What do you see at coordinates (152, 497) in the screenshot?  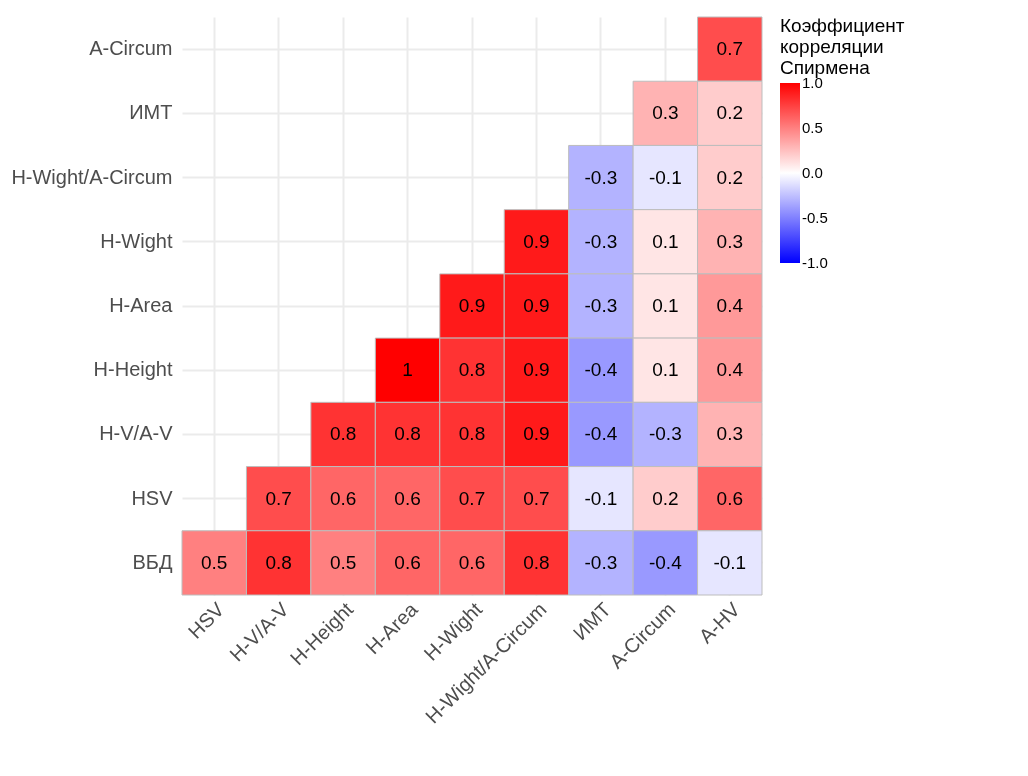 I see `y-tick-label: HSV` at bounding box center [152, 497].